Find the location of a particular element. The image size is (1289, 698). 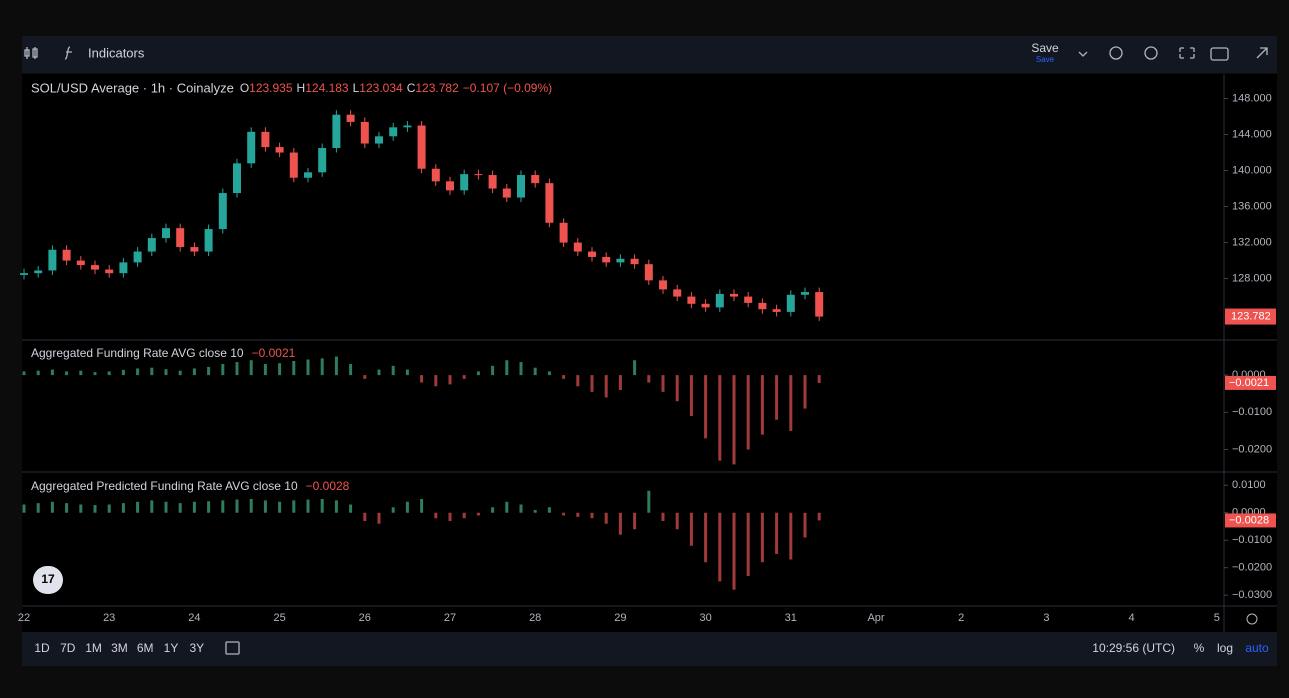

range-button: 1D is located at coordinates (42, 648).